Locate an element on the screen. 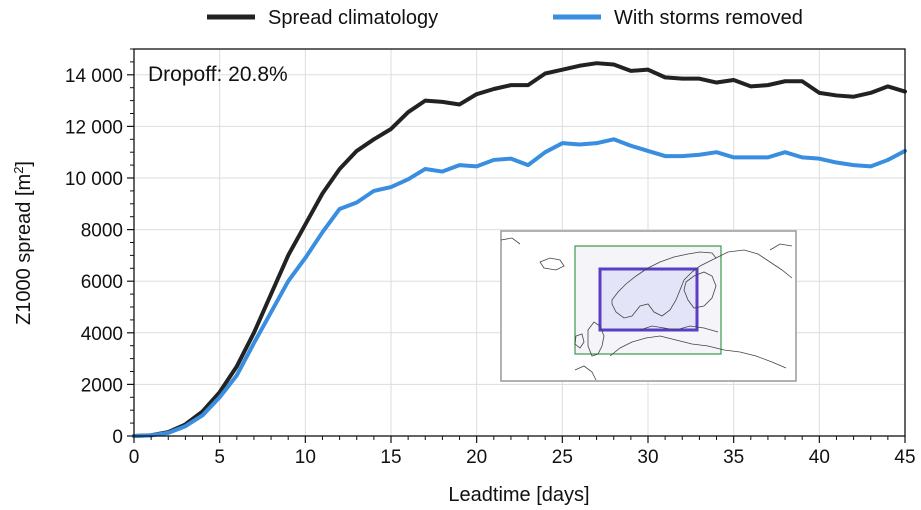 The image size is (921, 510). x-tick-label-0: 0 is located at coordinates (134, 457).